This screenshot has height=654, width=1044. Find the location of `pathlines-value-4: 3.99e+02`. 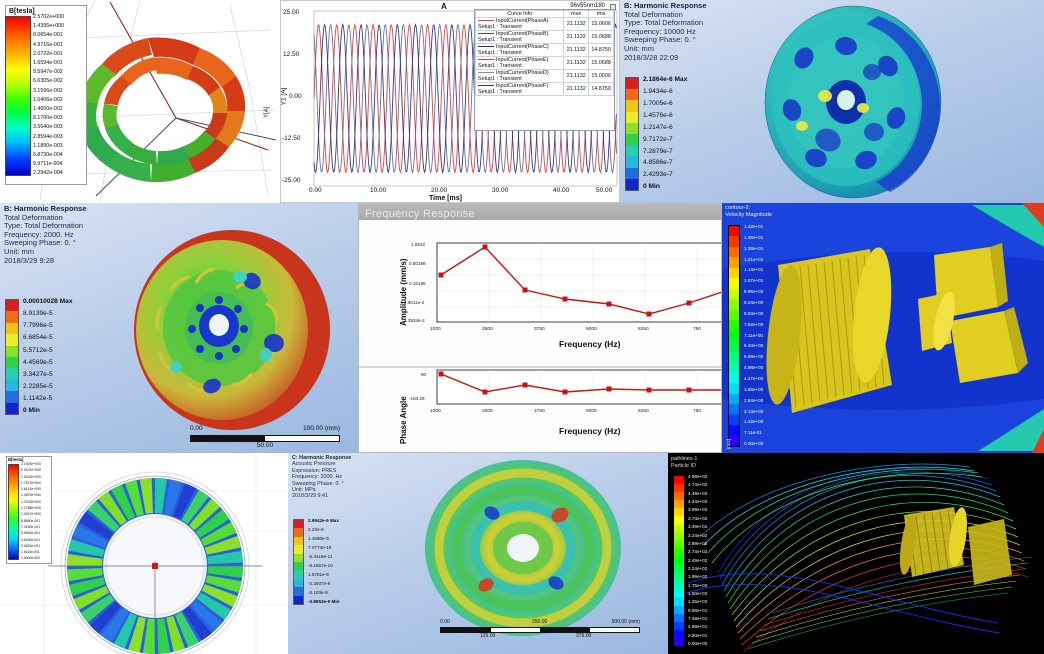

pathlines-value-4: 3.99e+02 is located at coordinates (698, 510).